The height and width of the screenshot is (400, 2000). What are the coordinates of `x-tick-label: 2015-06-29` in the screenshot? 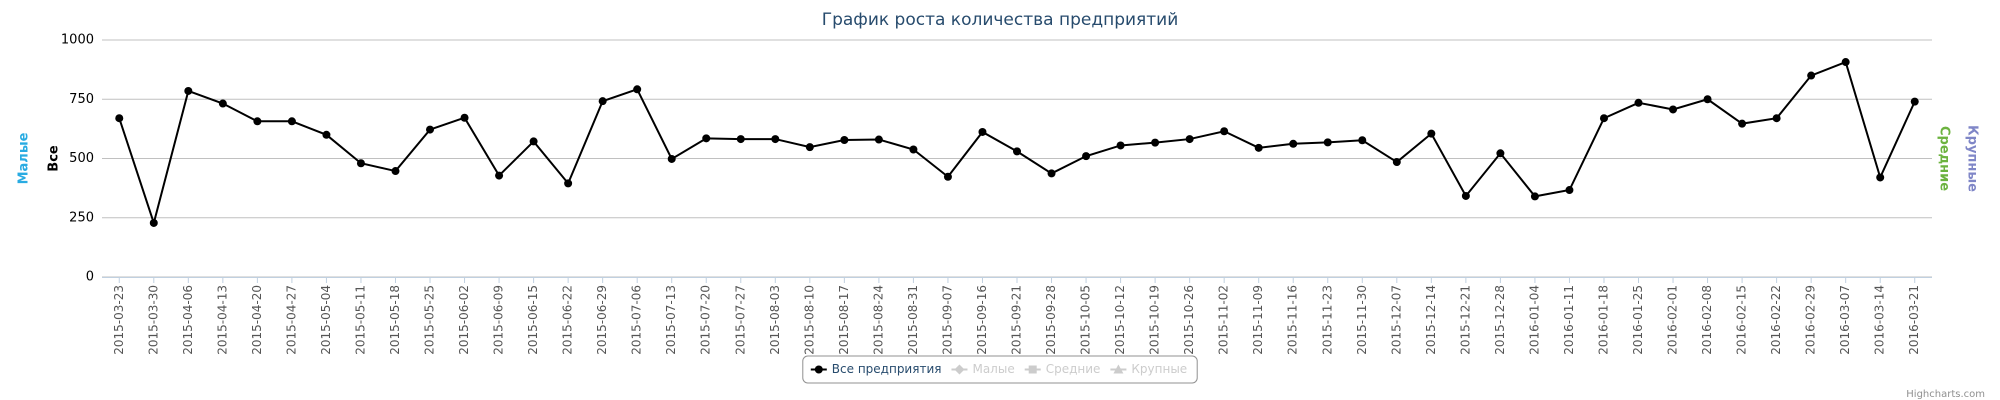 It's located at (602, 320).